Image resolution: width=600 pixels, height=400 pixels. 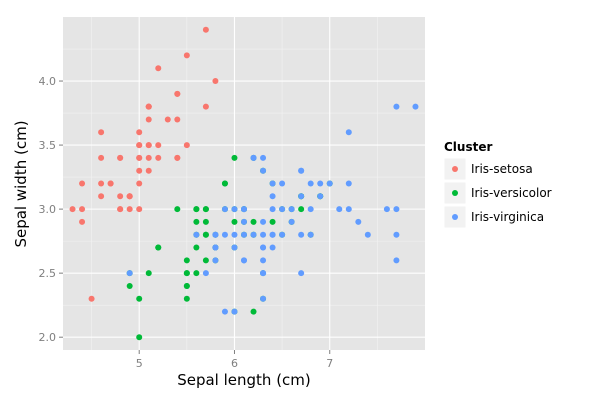 I want to click on y-tick-label: 2.5, so click(x=48, y=273).